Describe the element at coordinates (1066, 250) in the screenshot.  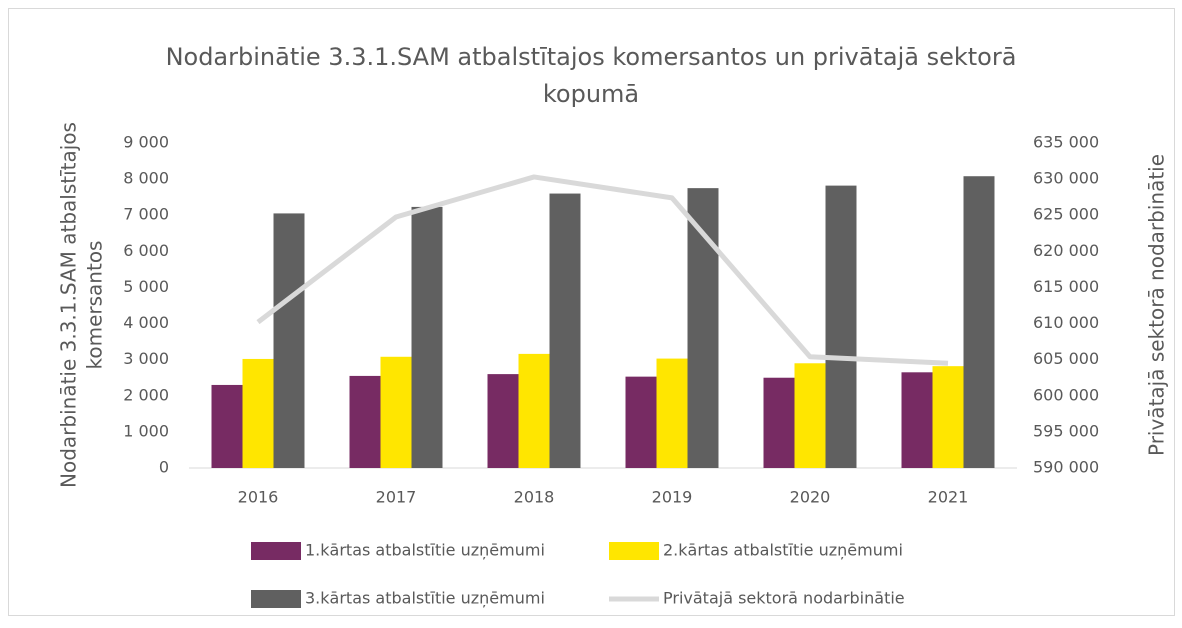
I see `y2-tick-label: 620 000` at that location.